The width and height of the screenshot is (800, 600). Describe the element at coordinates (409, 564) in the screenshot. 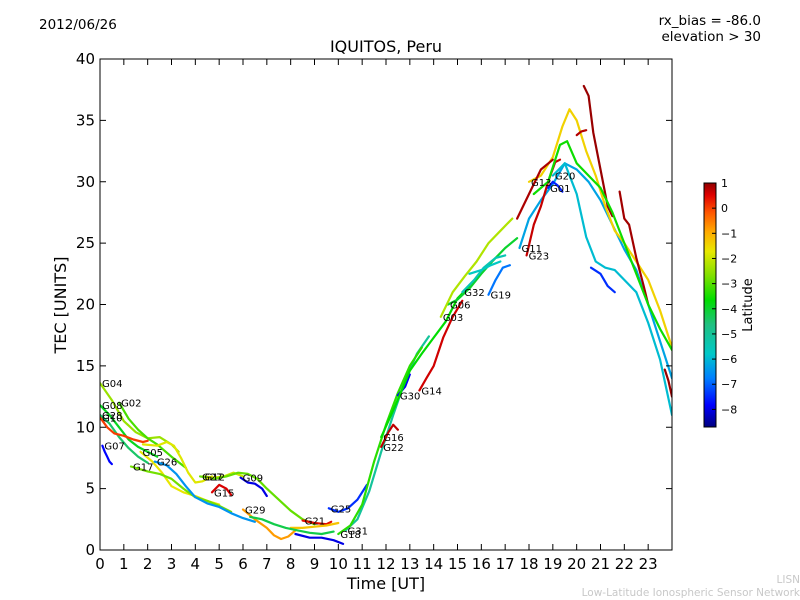

I see `x-tick-label: 13` at that location.